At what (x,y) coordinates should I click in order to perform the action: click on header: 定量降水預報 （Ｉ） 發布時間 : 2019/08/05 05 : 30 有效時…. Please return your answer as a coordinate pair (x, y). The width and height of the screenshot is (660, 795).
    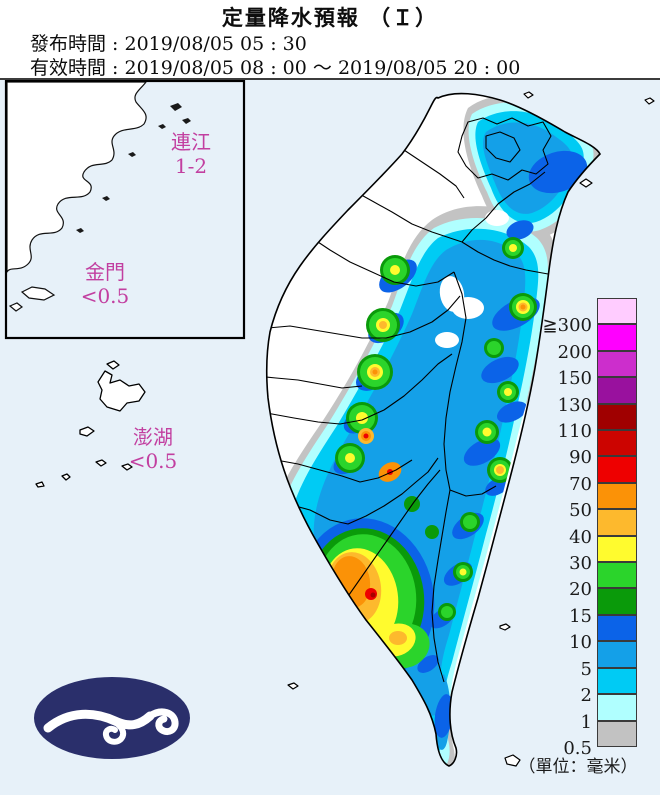
    Looking at the image, I should click on (330, 39).